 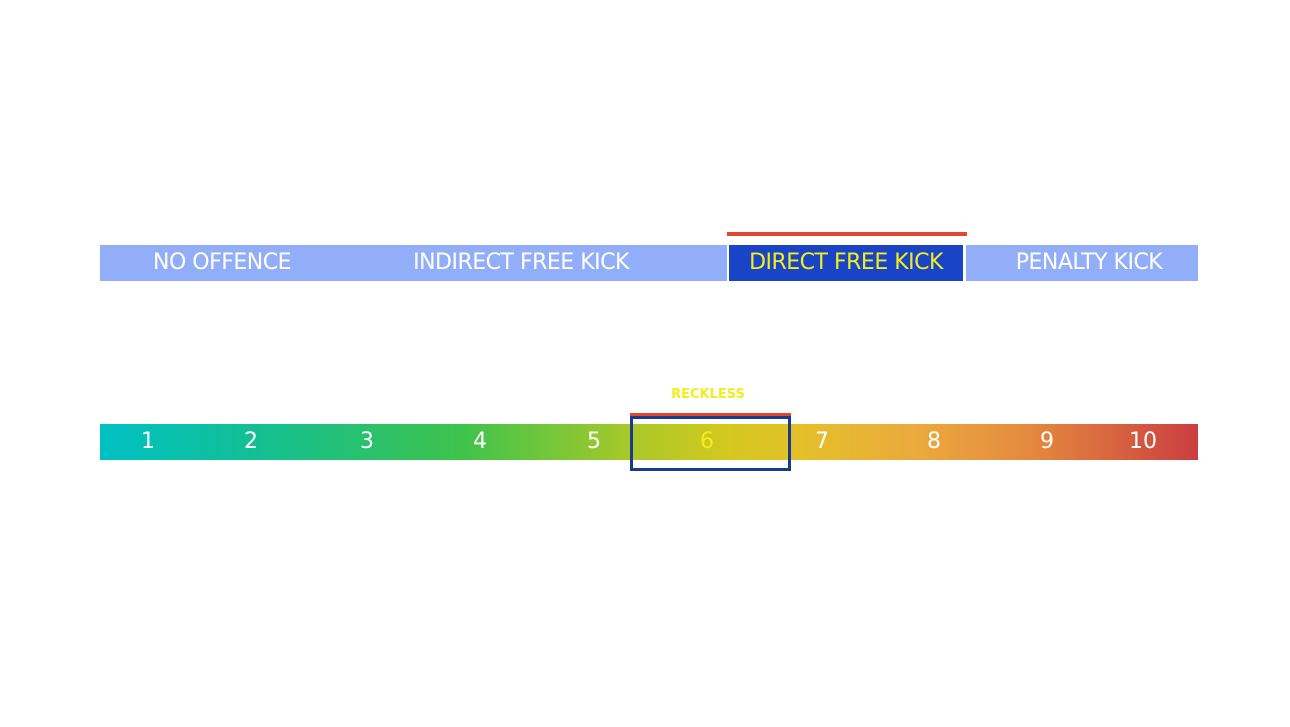 I want to click on scale-highlight, so click(x=710, y=443).